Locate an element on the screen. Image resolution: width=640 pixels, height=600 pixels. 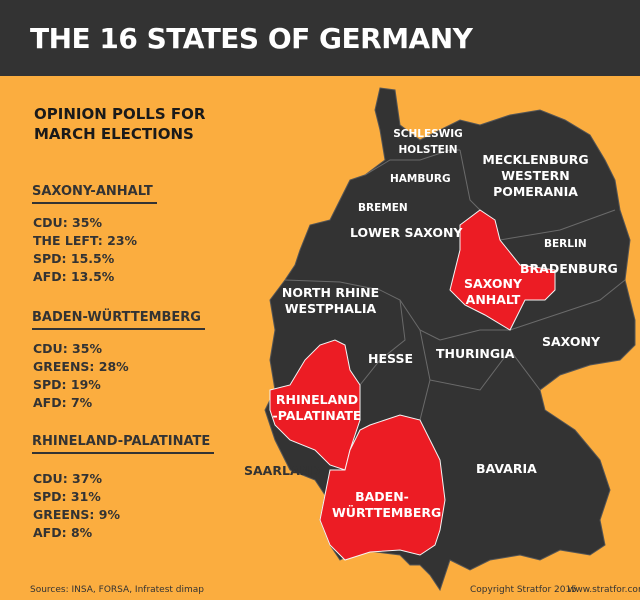
label-thuringia: THURINGIA is located at coordinates (475, 353).